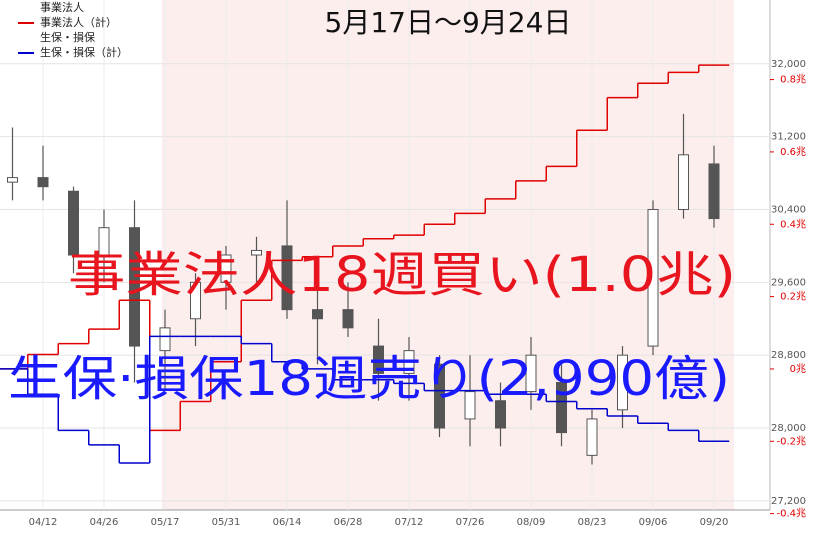  I want to click on y2-tick-label: 0.2兆, so click(793, 297).